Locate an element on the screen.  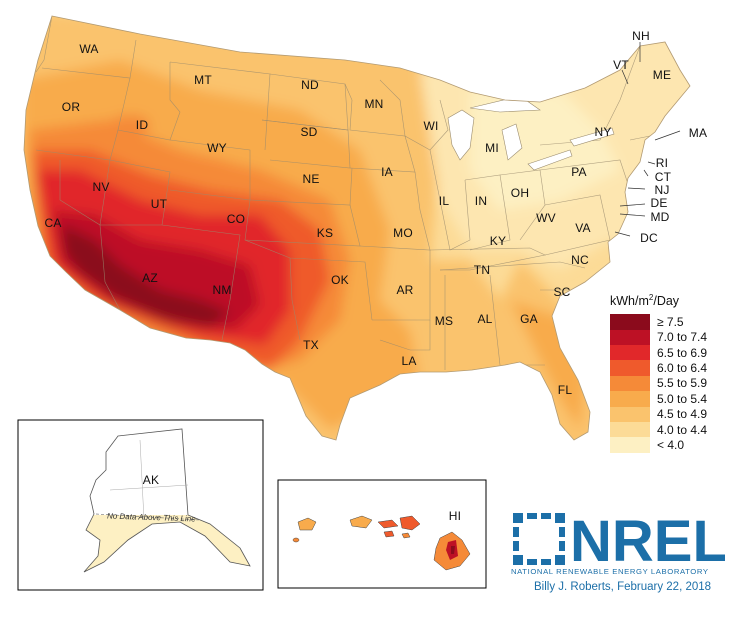
state-label-ms: MS is located at coordinates (444, 321).